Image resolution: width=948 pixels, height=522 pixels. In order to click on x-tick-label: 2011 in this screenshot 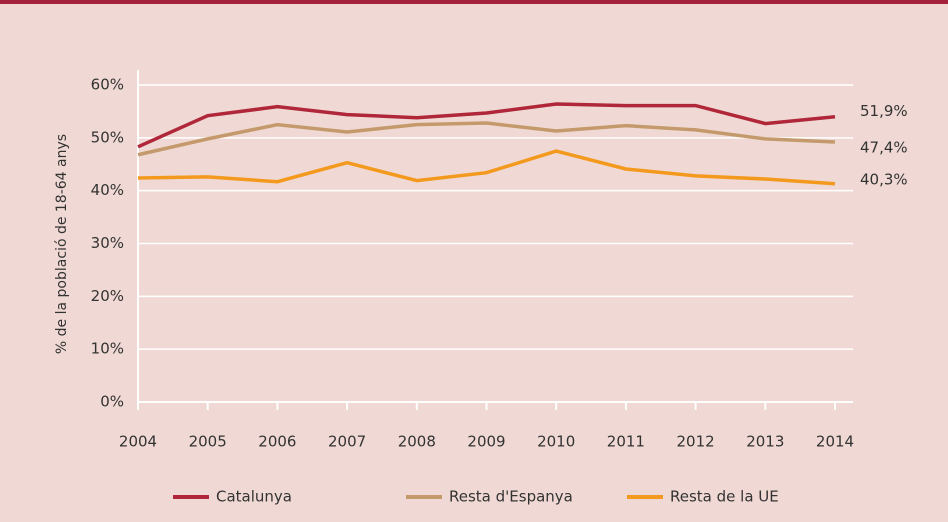, I will do `click(626, 442)`.